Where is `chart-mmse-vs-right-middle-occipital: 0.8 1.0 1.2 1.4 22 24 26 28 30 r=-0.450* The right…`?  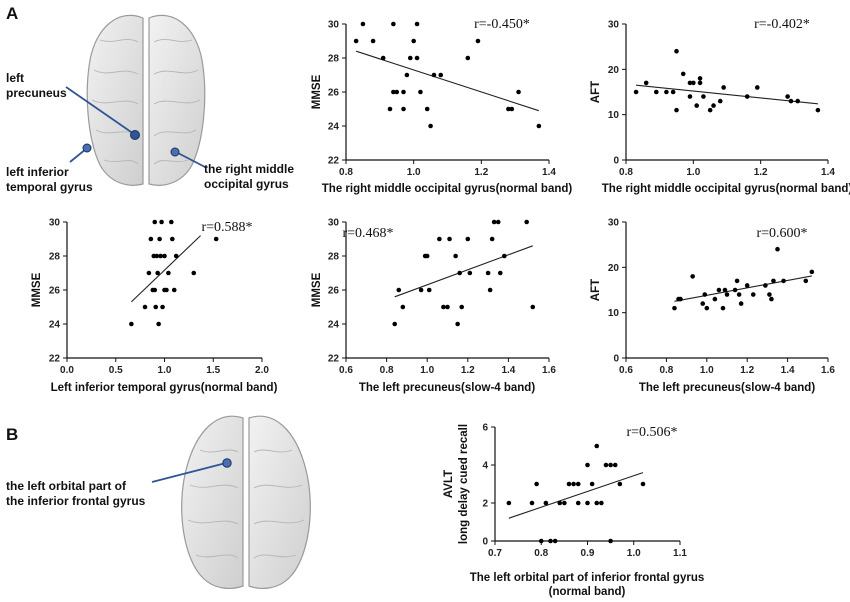 chart-mmse-vs-right-middle-occipital: 0.8 1.0 1.2 1.4 22 24 26 28 30 r=-0.450* The right… is located at coordinates (441, 106).